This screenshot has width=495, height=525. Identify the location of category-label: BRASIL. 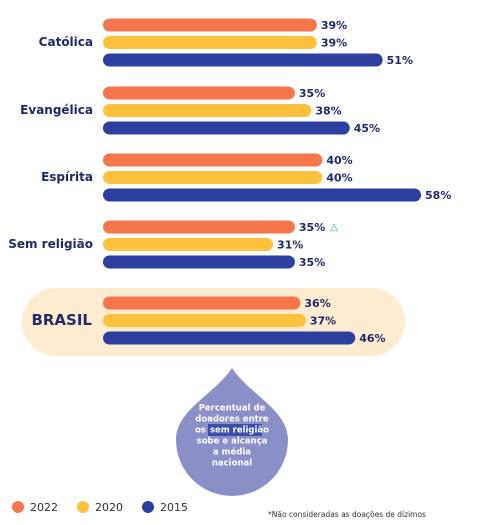
(61, 320).